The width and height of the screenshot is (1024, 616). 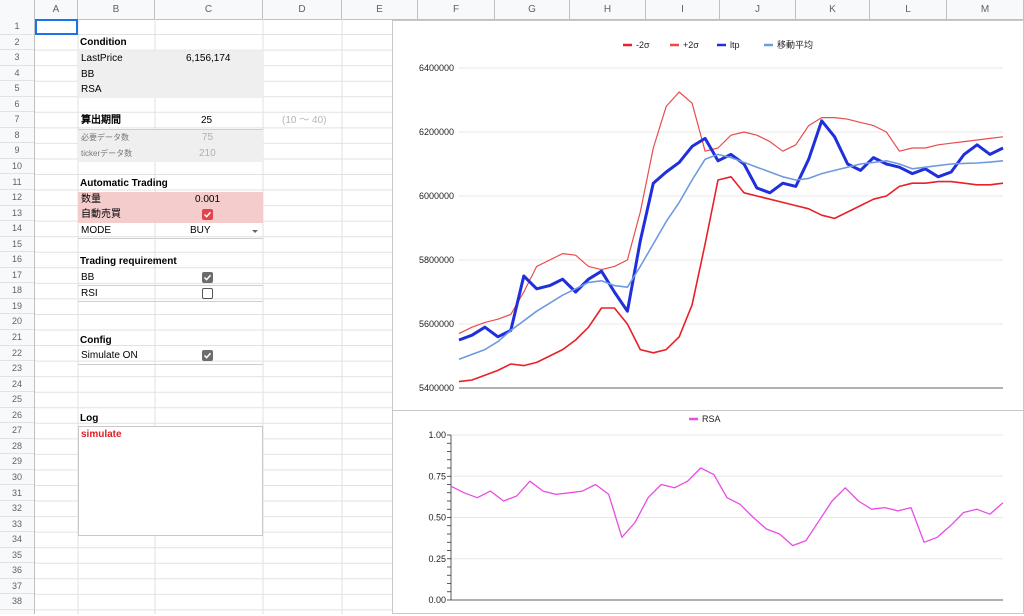 What do you see at coordinates (711, 419) in the screenshot?
I see `legend-label: RSA` at bounding box center [711, 419].